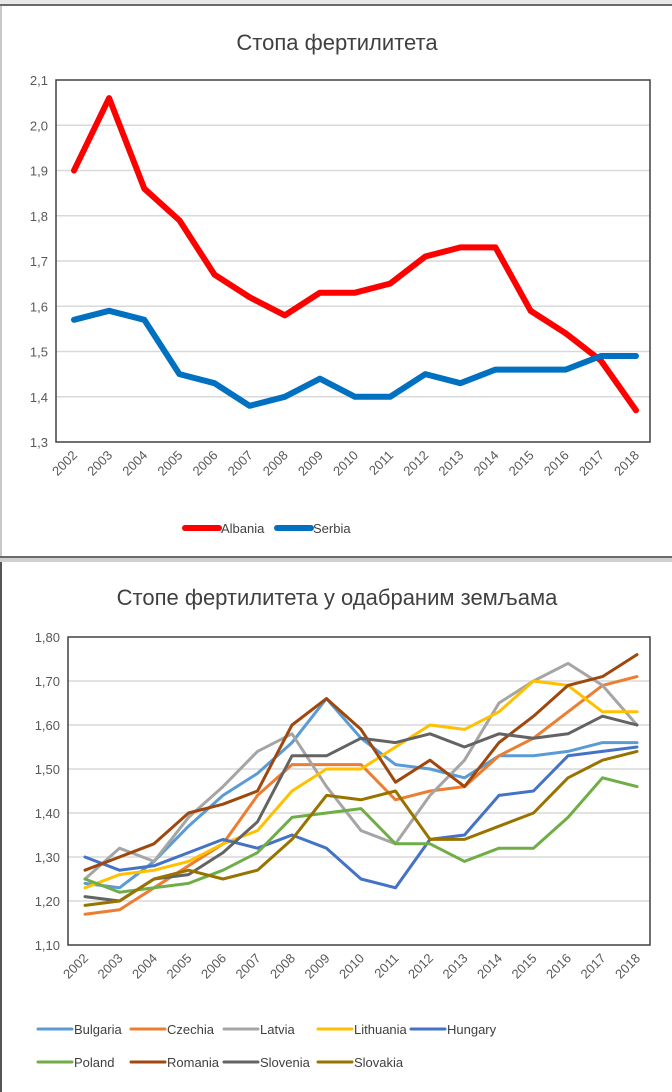 This screenshot has width=672, height=1092. What do you see at coordinates (336, 559) in the screenshot?
I see `chart-divider` at bounding box center [336, 559].